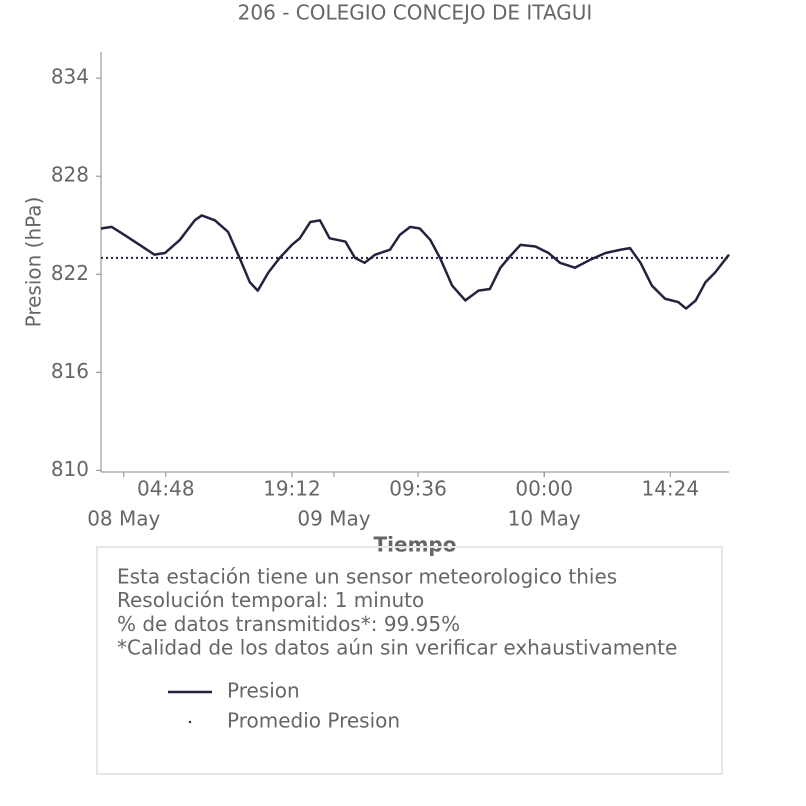  What do you see at coordinates (270, 600) in the screenshot?
I see `info-text: Resolución temporal: 1 minuto` at bounding box center [270, 600].